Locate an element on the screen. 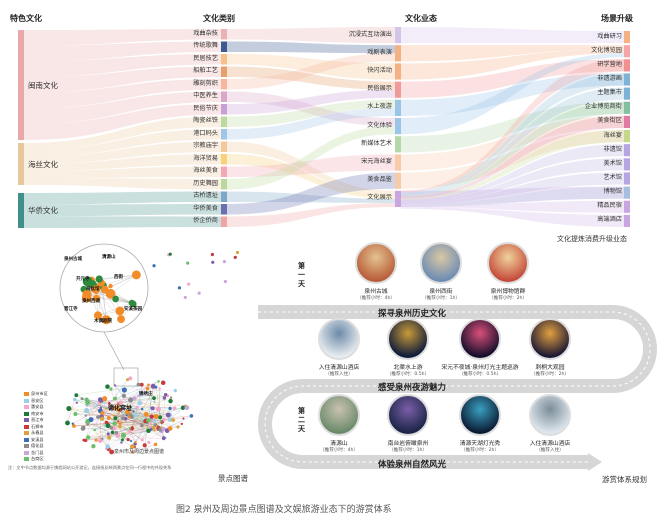 The width and height of the screenshot is (658, 526). legend-label: 德化县 is located at coordinates (37, 446).